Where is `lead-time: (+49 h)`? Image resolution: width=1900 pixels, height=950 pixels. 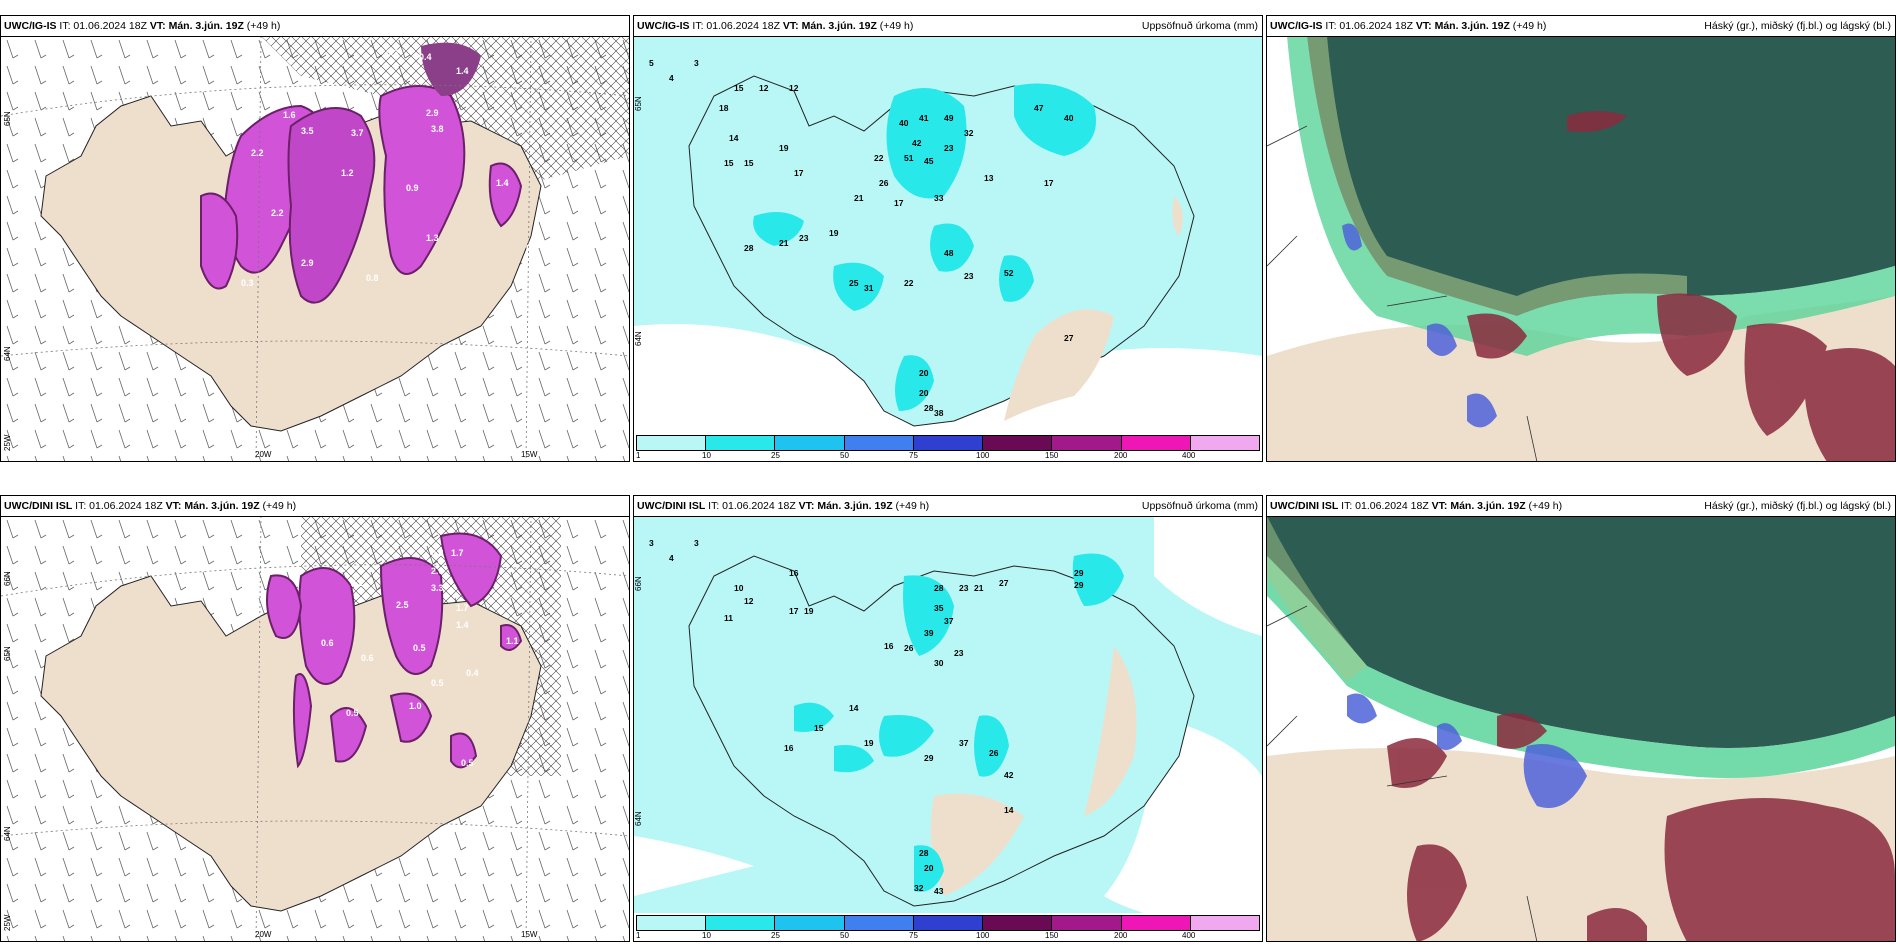
lead-time: (+49 h) is located at coordinates (912, 506).